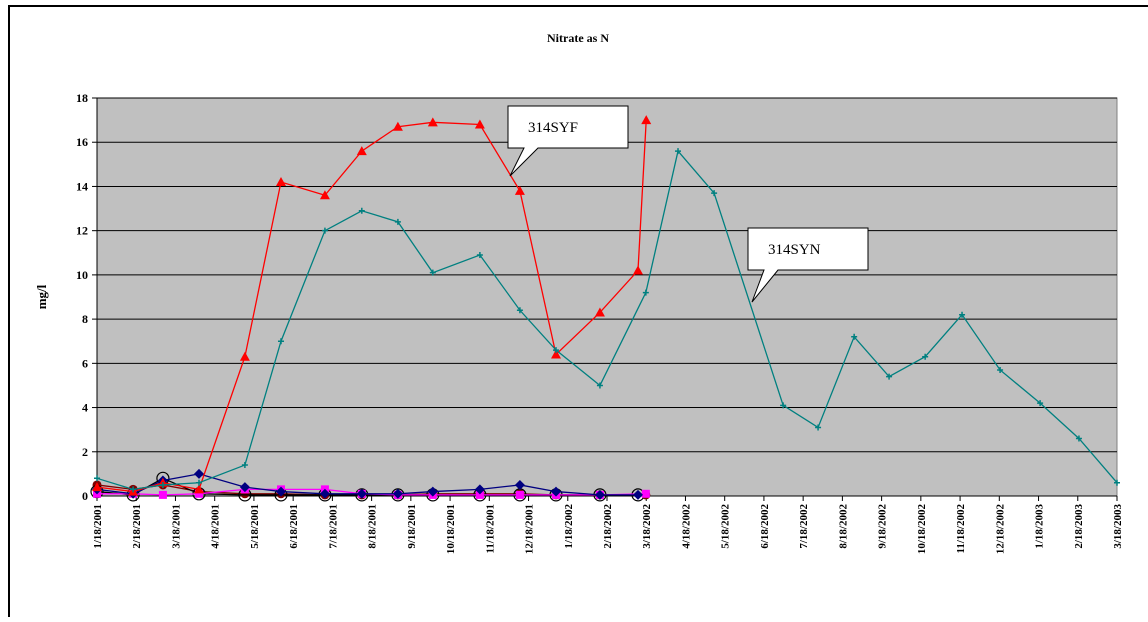  Describe the element at coordinates (85, 363) in the screenshot. I see `y-tick-label: 6` at that location.